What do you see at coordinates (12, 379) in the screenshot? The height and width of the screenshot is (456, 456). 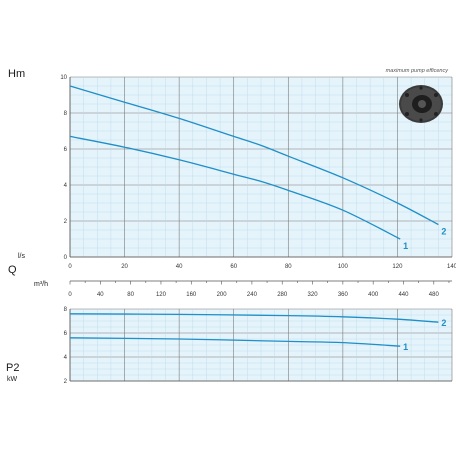 I see `power-y-unit: kW` at bounding box center [12, 379].